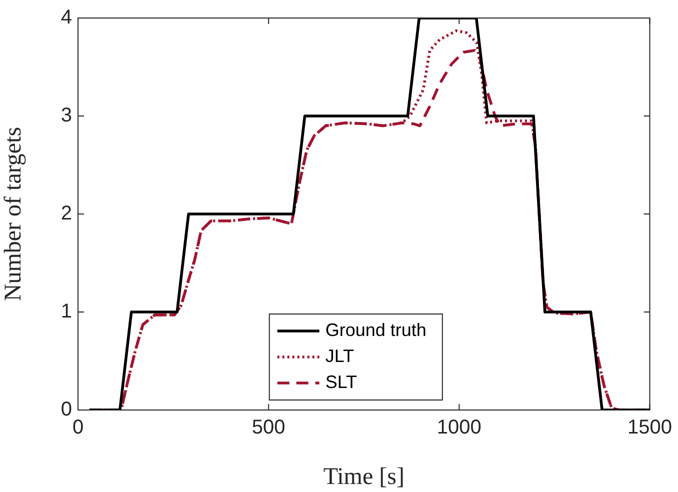  What do you see at coordinates (66, 409) in the screenshot?
I see `y-tick-label: 0` at bounding box center [66, 409].